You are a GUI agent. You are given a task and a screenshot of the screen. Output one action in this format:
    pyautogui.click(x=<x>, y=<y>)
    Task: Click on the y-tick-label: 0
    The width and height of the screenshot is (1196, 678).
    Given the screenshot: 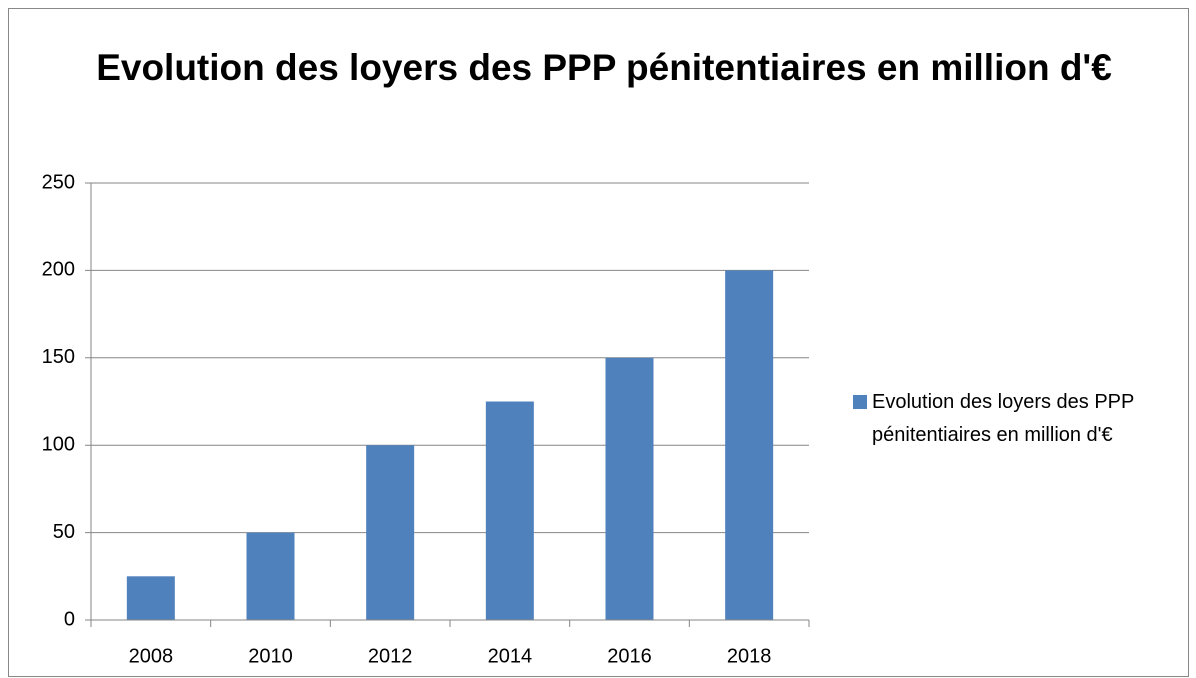 What is the action you would take?
    pyautogui.click(x=69, y=619)
    